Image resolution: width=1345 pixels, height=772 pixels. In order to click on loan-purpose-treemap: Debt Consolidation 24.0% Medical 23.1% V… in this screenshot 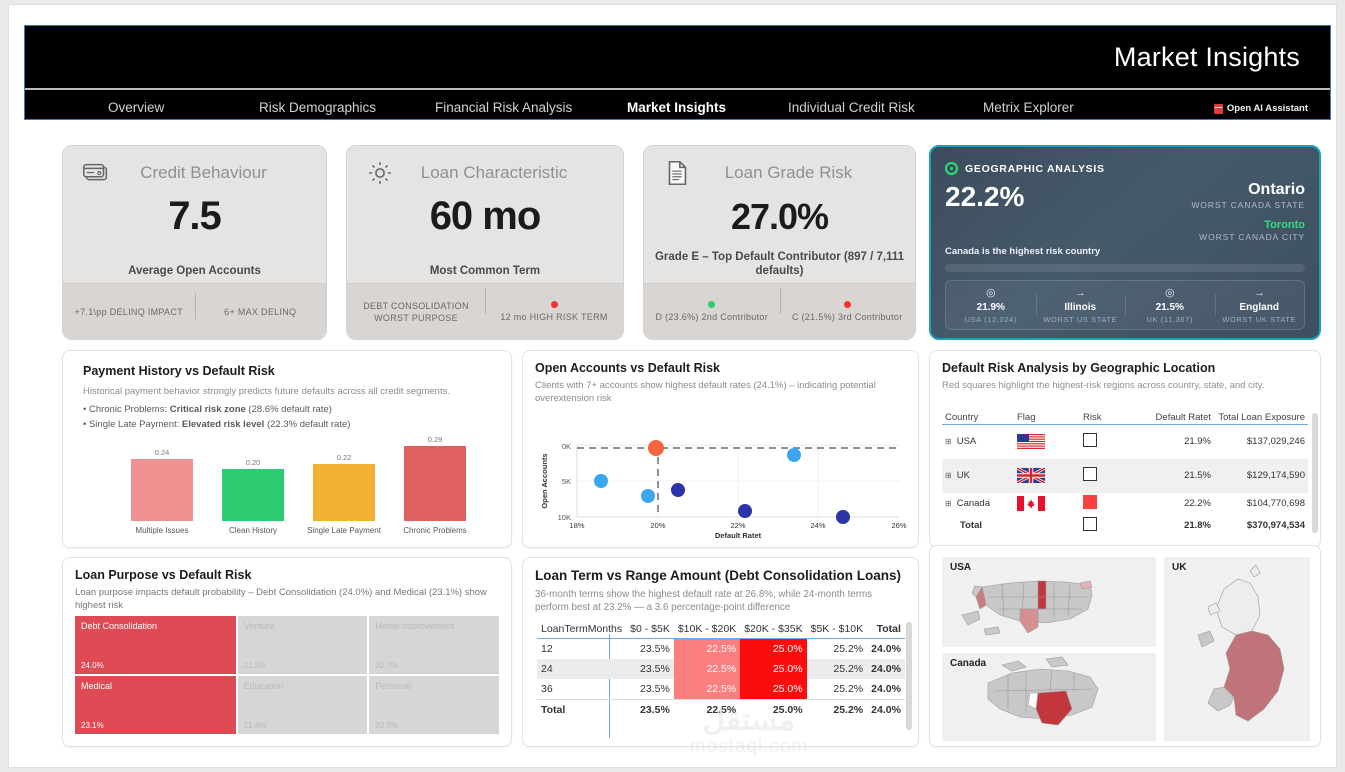, I will do `click(287, 675)`.